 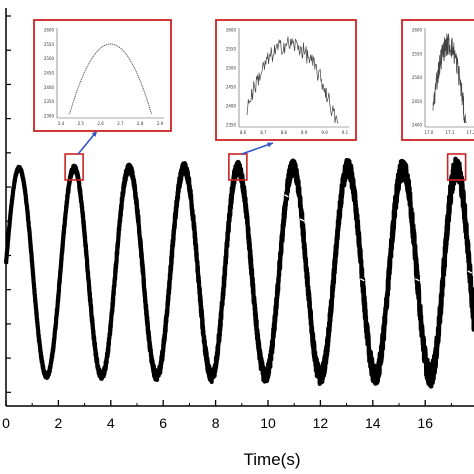 What do you see at coordinates (140, 123) in the screenshot?
I see `inset-x-tick-label: 2.8` at bounding box center [140, 123].